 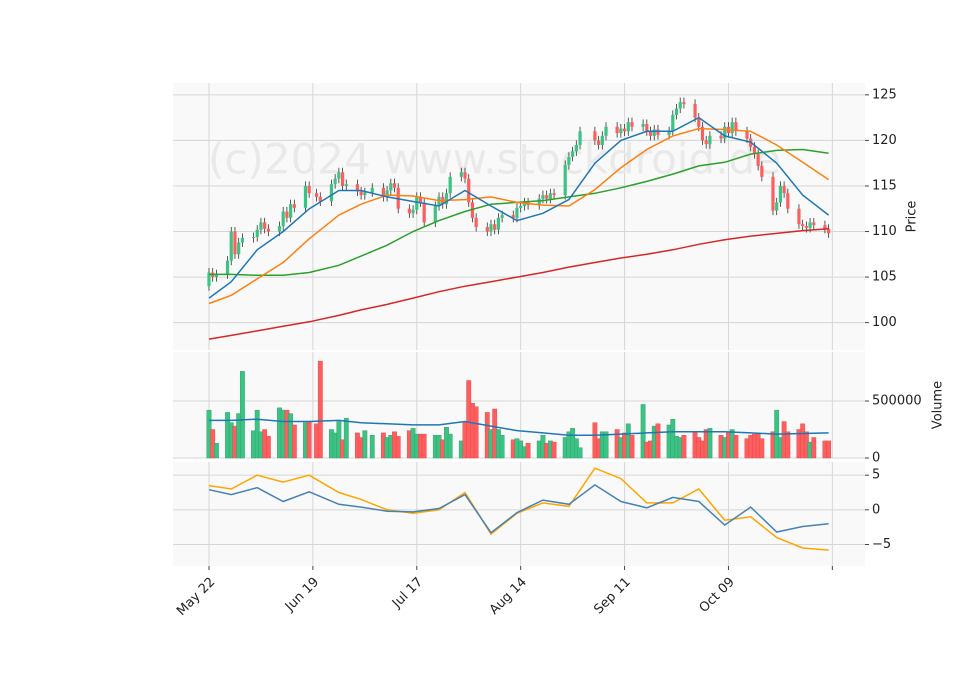 I want to click on y-tick-label: 105, so click(x=884, y=277).